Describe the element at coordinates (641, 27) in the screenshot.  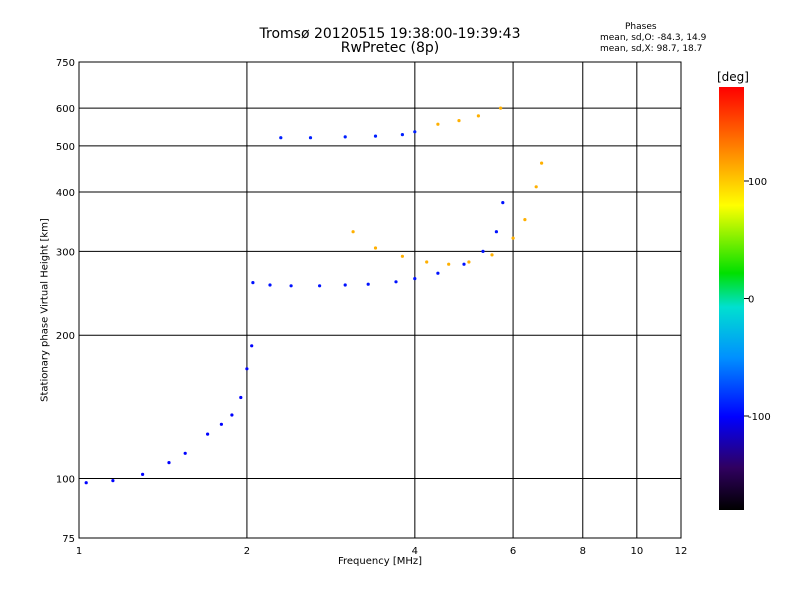
I see `phases-stats-title: Phases` at that location.